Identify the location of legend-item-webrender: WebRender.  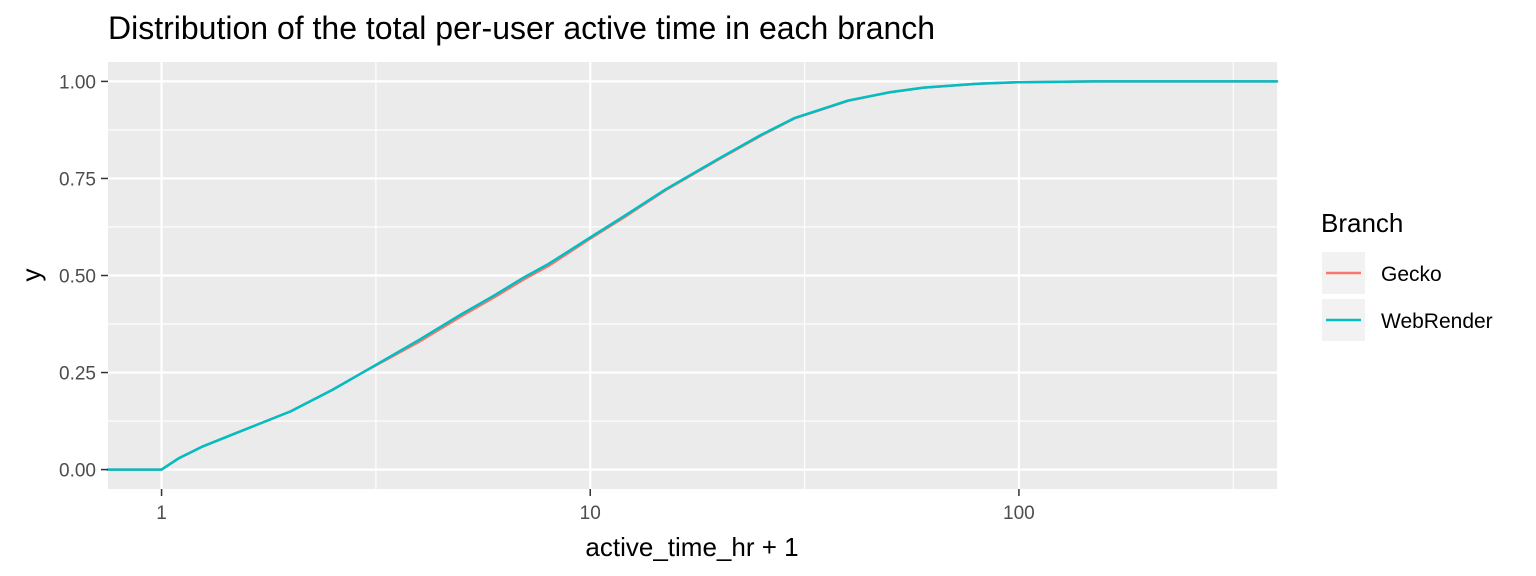
(1407, 320).